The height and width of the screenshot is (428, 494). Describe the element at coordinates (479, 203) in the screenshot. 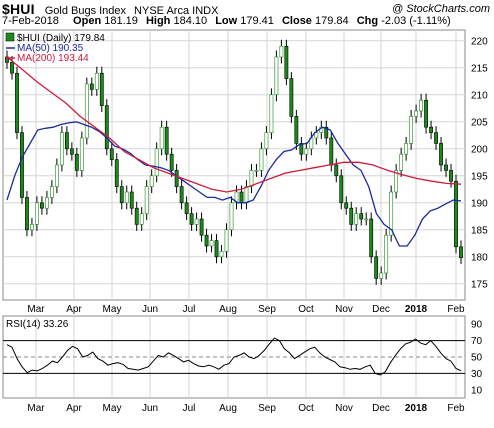

I see `y-tick-label: 190` at that location.